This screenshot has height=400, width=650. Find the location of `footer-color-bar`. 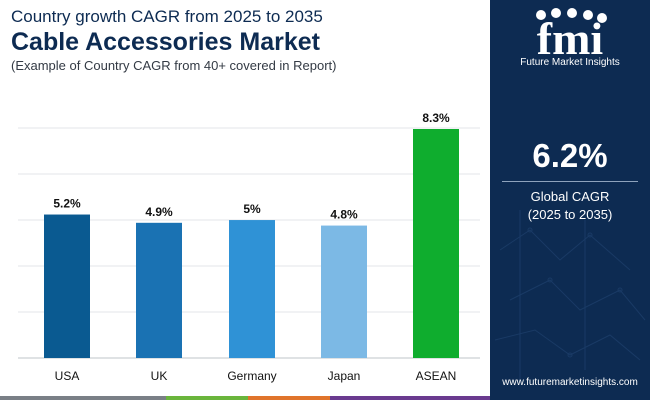

footer-color-bar is located at coordinates (245, 398).